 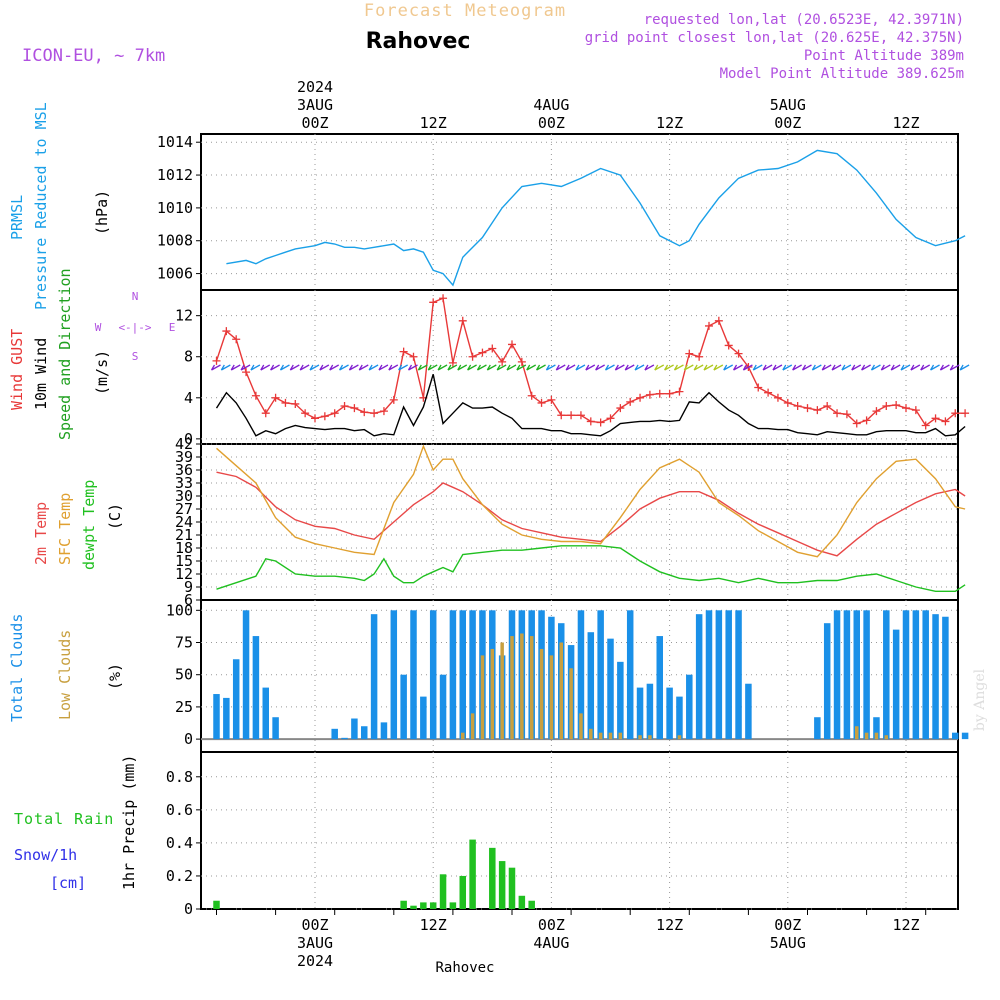 I want to click on top-time-label: 00Z, so click(x=551, y=123).